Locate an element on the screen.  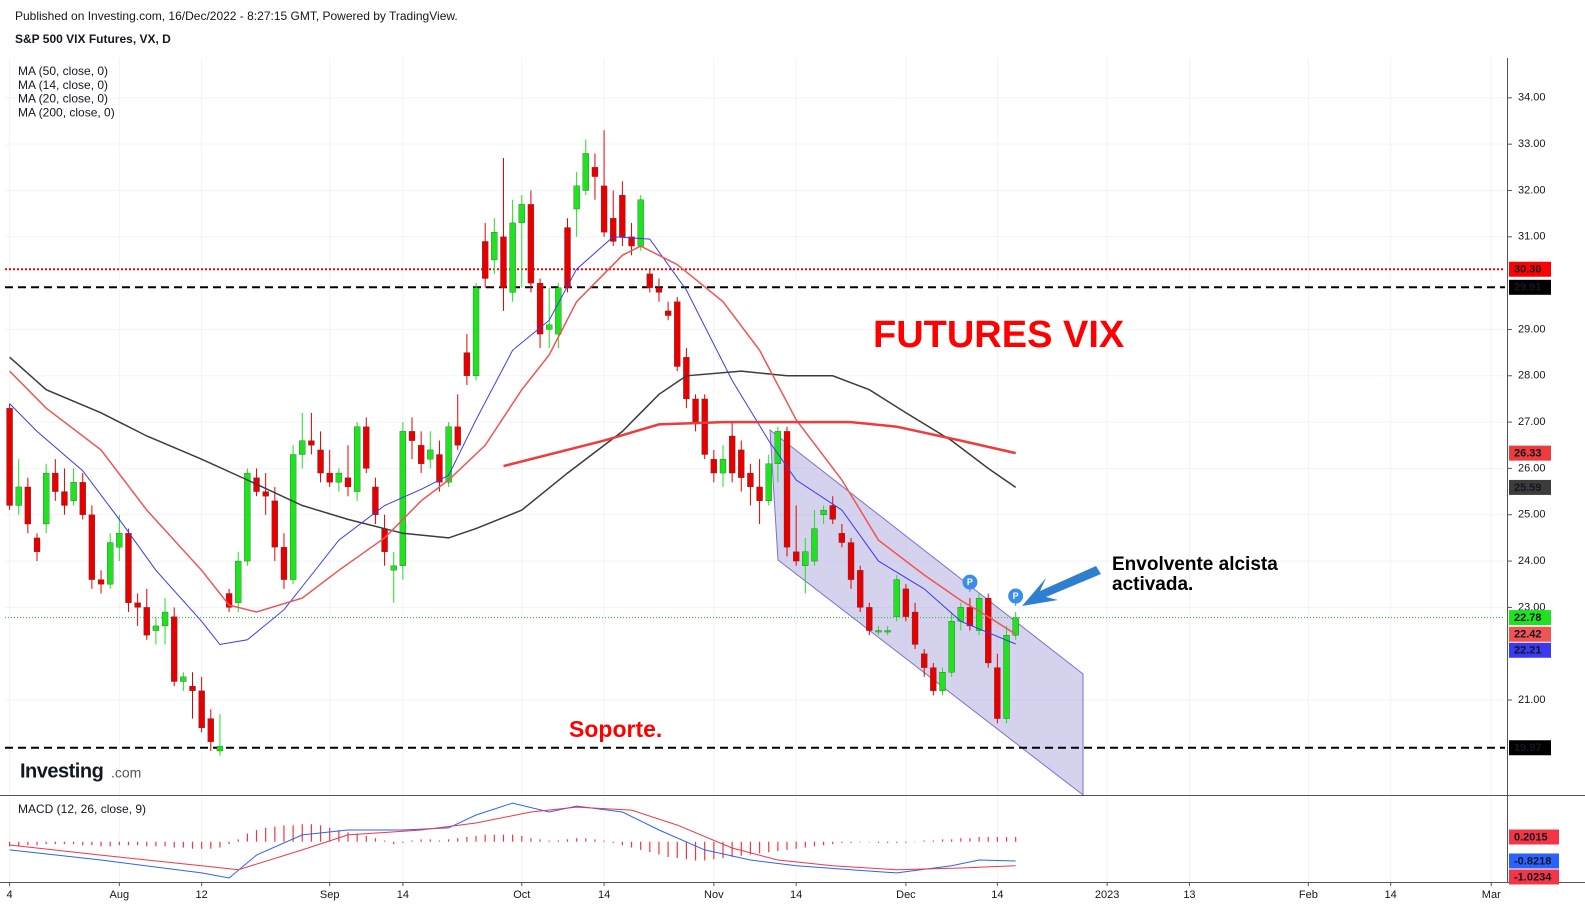
price-label: 0.2015 is located at coordinates (1531, 837).